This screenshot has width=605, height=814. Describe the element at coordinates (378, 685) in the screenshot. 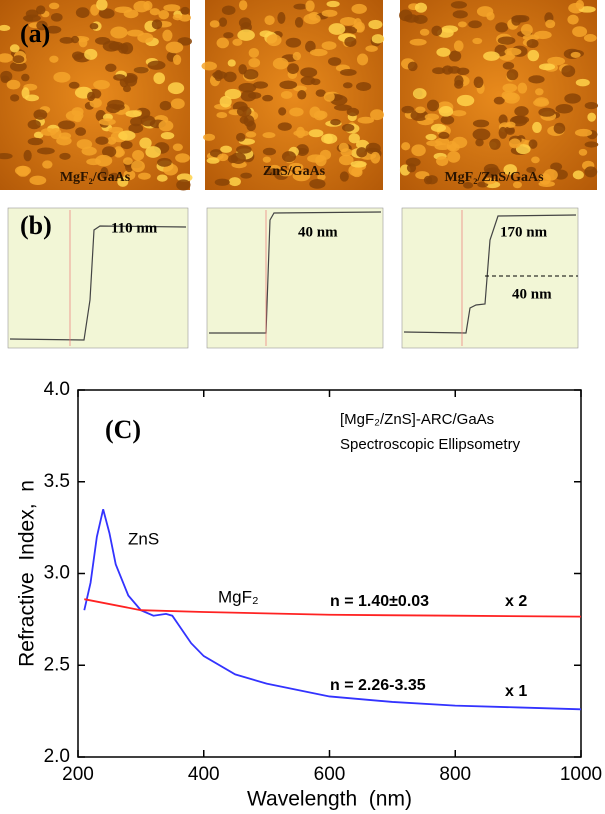

I see `annotation: n = 2.26-3.35` at that location.